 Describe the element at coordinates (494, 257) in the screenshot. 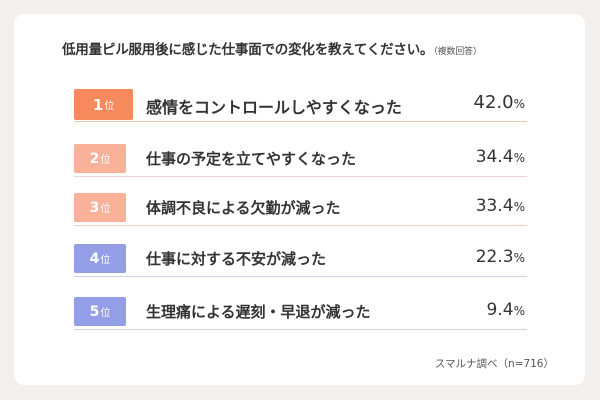

I see `value-number: 22.3` at that location.